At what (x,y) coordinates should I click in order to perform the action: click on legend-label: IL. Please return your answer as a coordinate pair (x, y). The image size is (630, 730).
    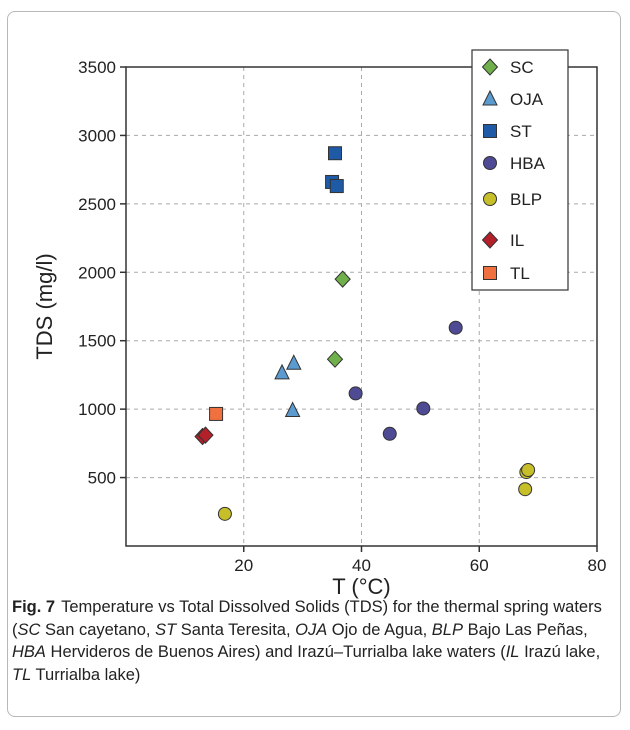
    Looking at the image, I should click on (517, 240).